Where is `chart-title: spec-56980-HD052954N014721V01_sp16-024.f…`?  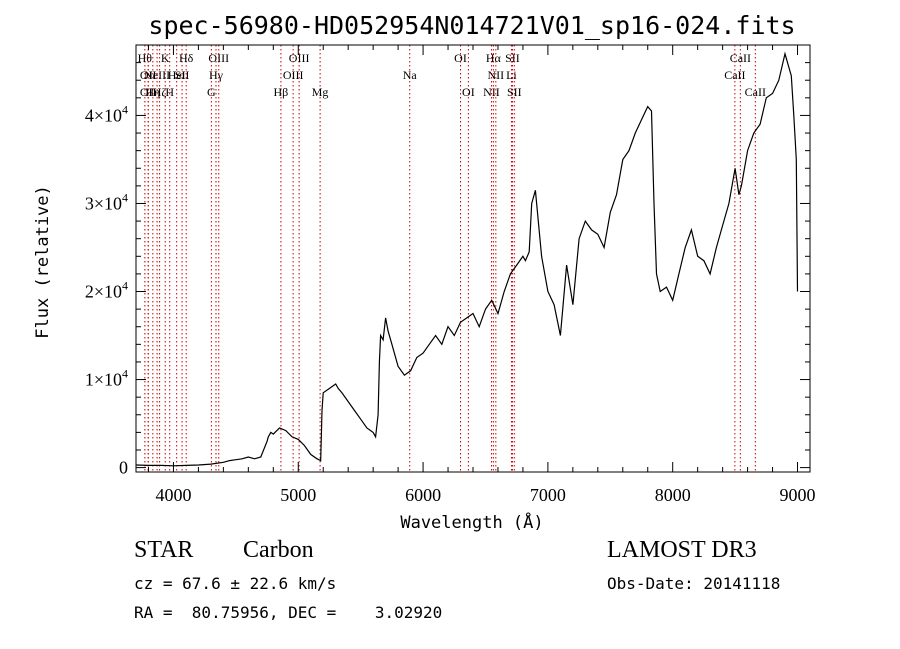 chart-title: spec-56980-HD052954N014721V01_sp16-024.f… is located at coordinates (471, 25).